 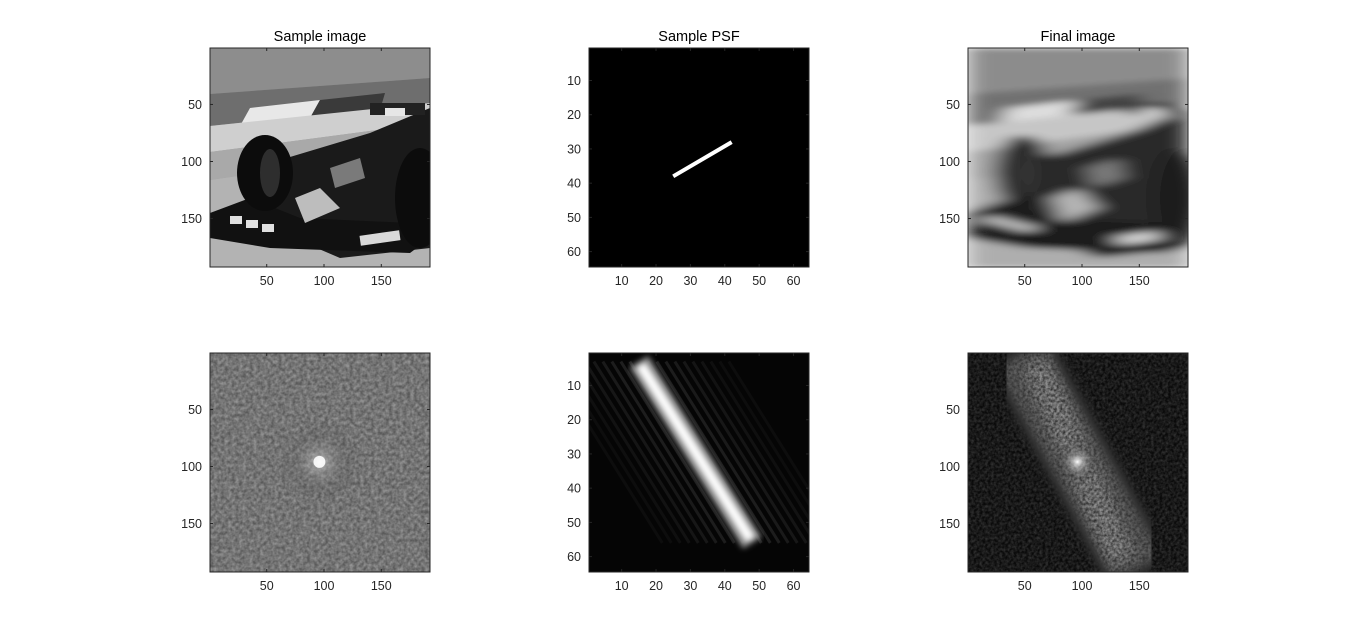 I want to click on subplot-title: Sample PSF, so click(x=699, y=37).